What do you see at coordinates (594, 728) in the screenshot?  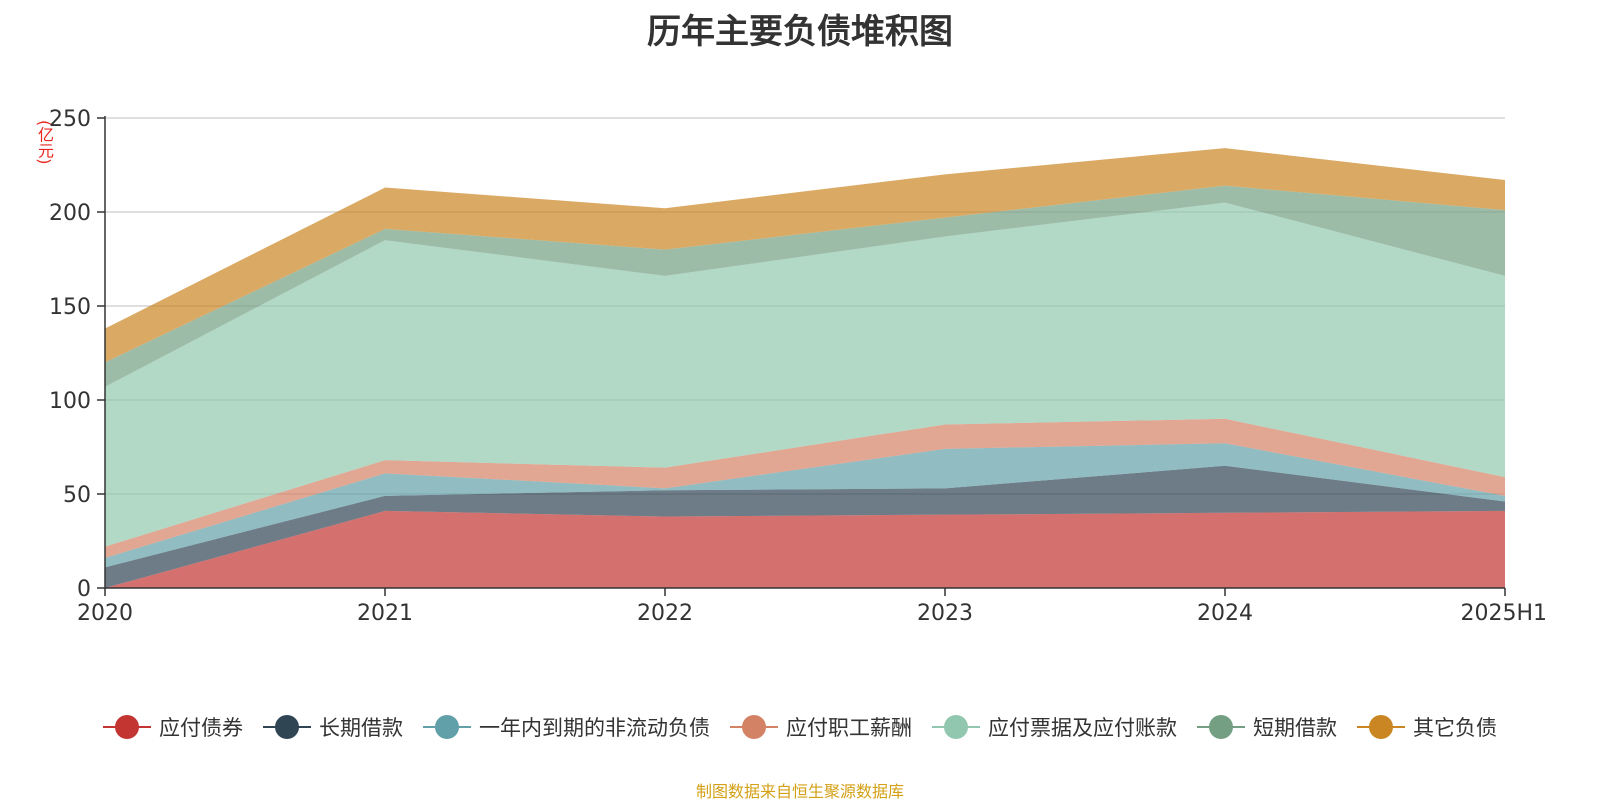 I see `legend-label: 一年内到期的非流动负债` at bounding box center [594, 728].